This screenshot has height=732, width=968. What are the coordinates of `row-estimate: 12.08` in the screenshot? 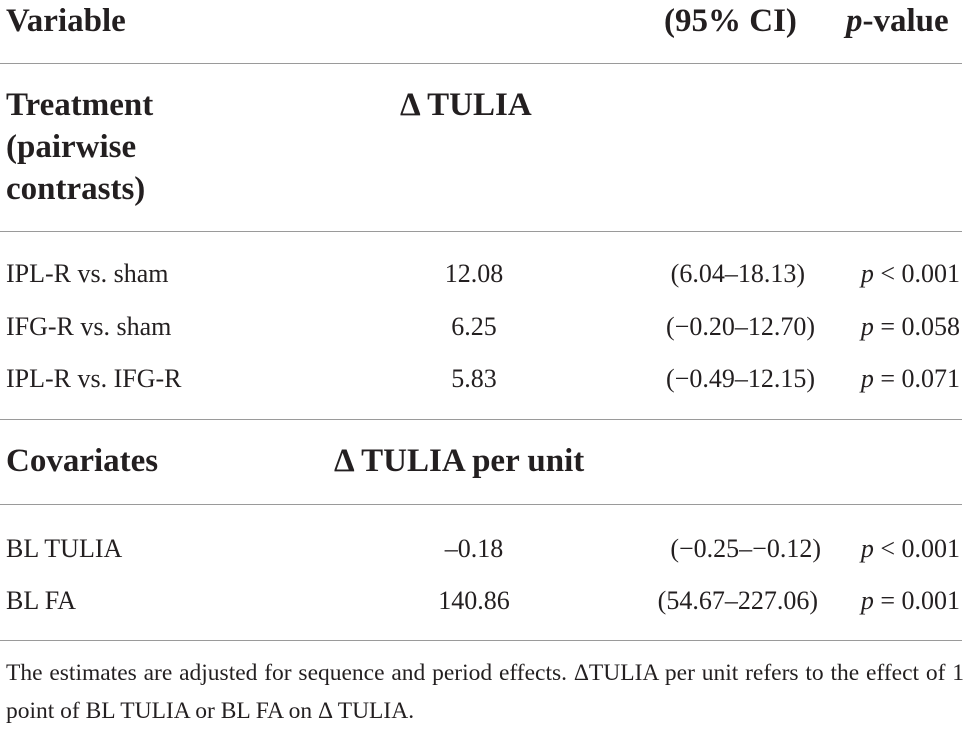 It's located at (474, 273).